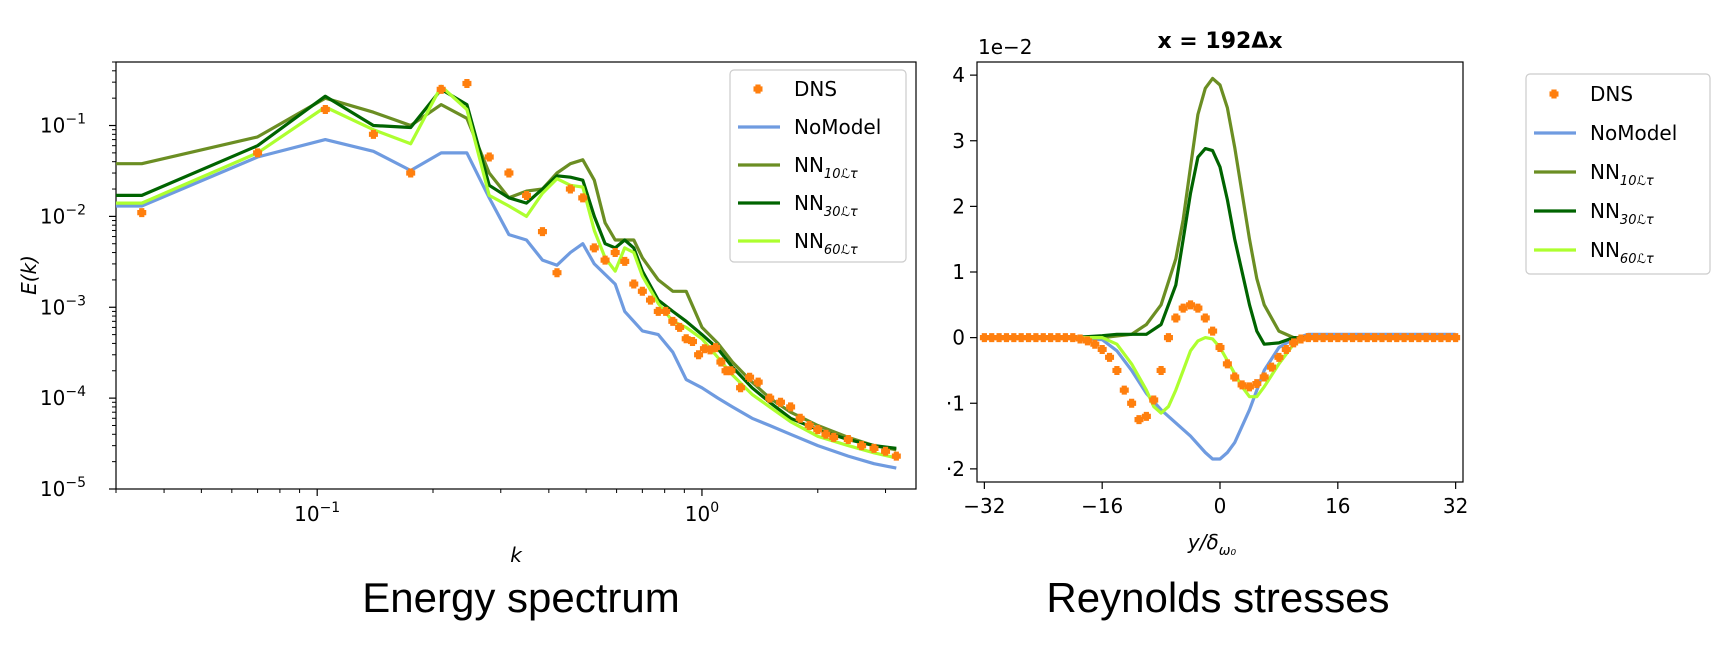 Image resolution: width=1730 pixels, height=648 pixels. What do you see at coordinates (63, 397) in the screenshot?
I see `energy-spectrum-ytick-label: 10⁻⁴` at bounding box center [63, 397].